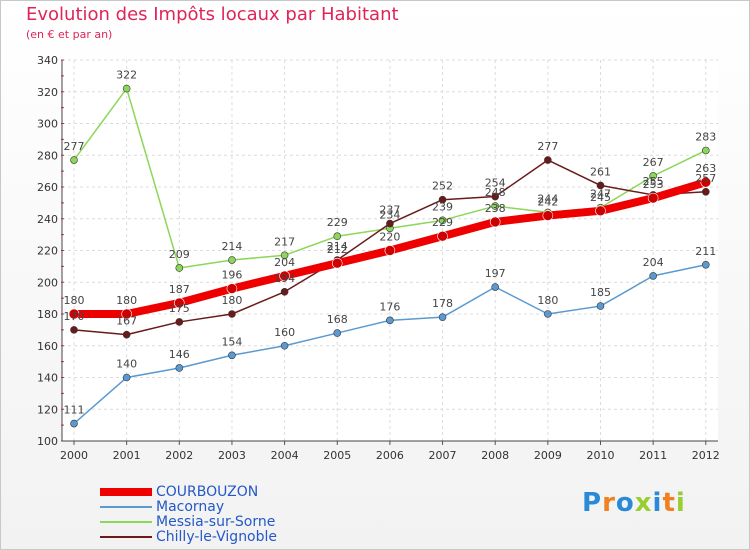  Describe the element at coordinates (653, 455) in the screenshot. I see `x-tick-label: 2011` at that location.